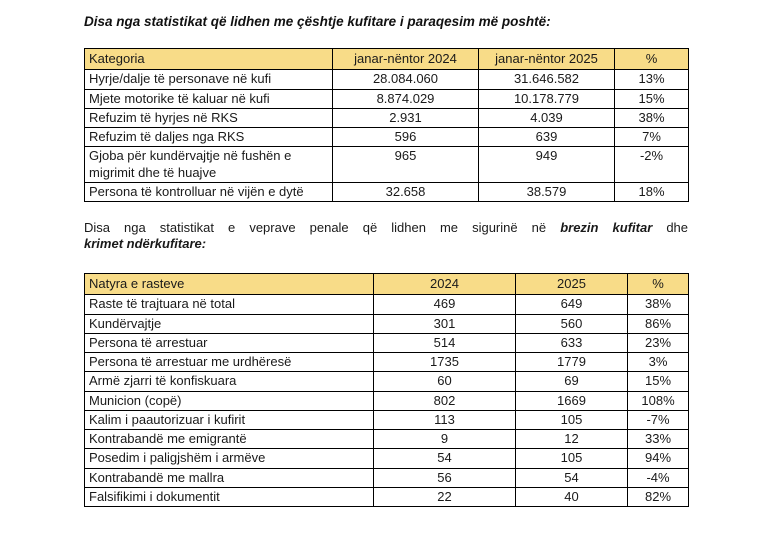  Describe the element at coordinates (208, 79) in the screenshot. I see `row-label: Hyrje/dalje të personave në kufi` at that location.